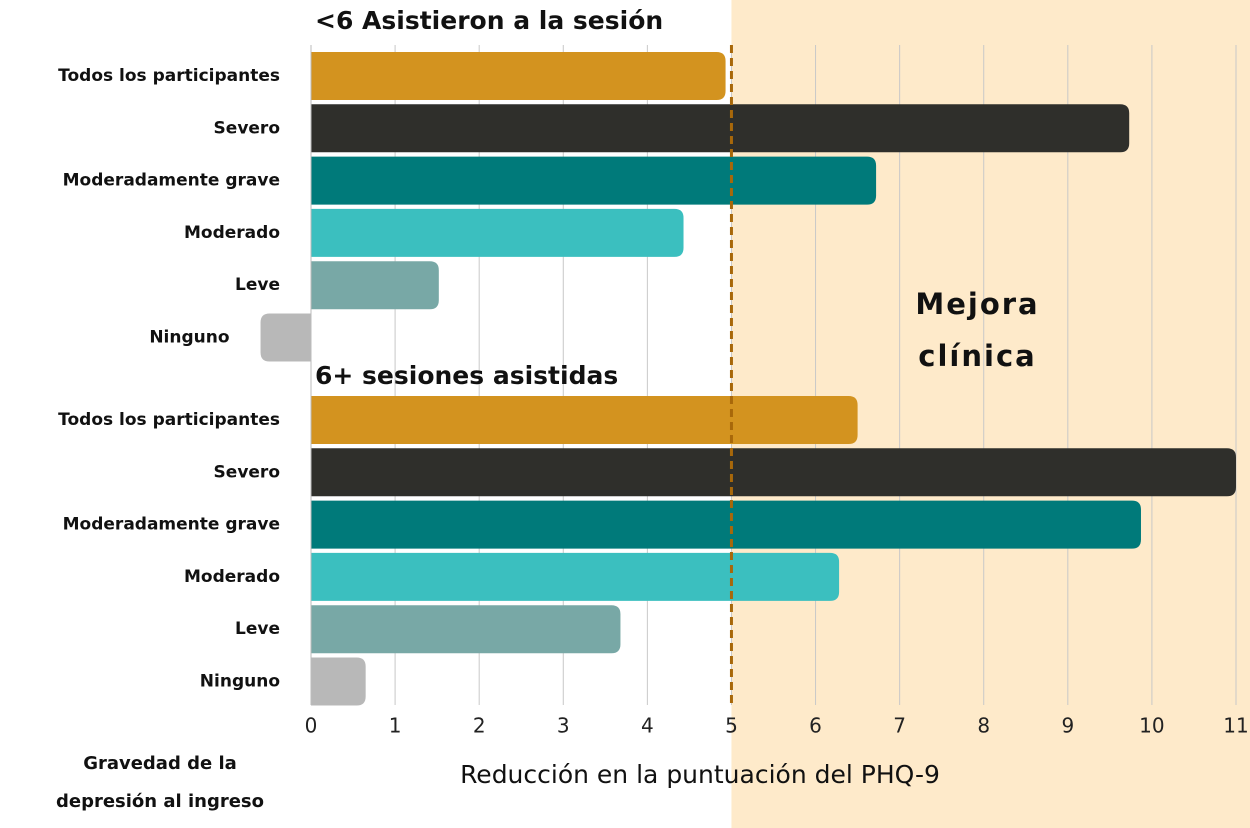 This screenshot has height=828, width=1250. Describe the element at coordinates (489, 20) in the screenshot. I see `group-title: <6 Asistieron a la sesión` at that location.